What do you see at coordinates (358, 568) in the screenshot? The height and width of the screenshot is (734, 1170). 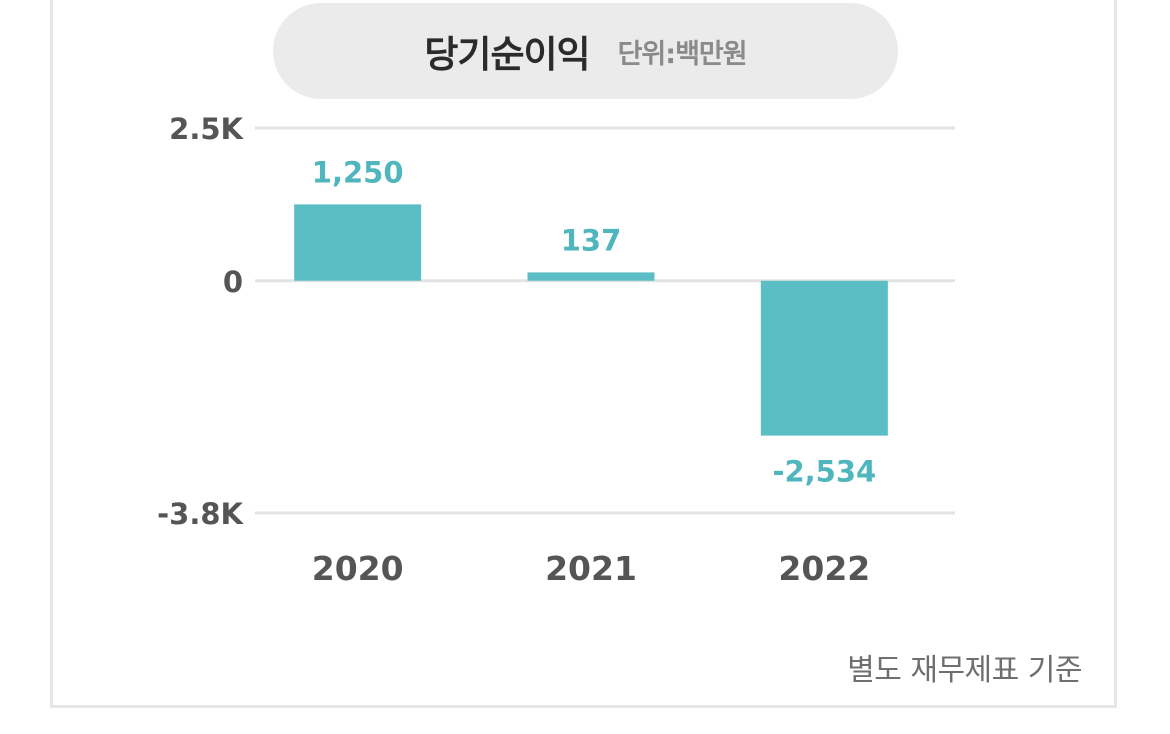 I see `x-tick-label: 2020` at bounding box center [358, 568].